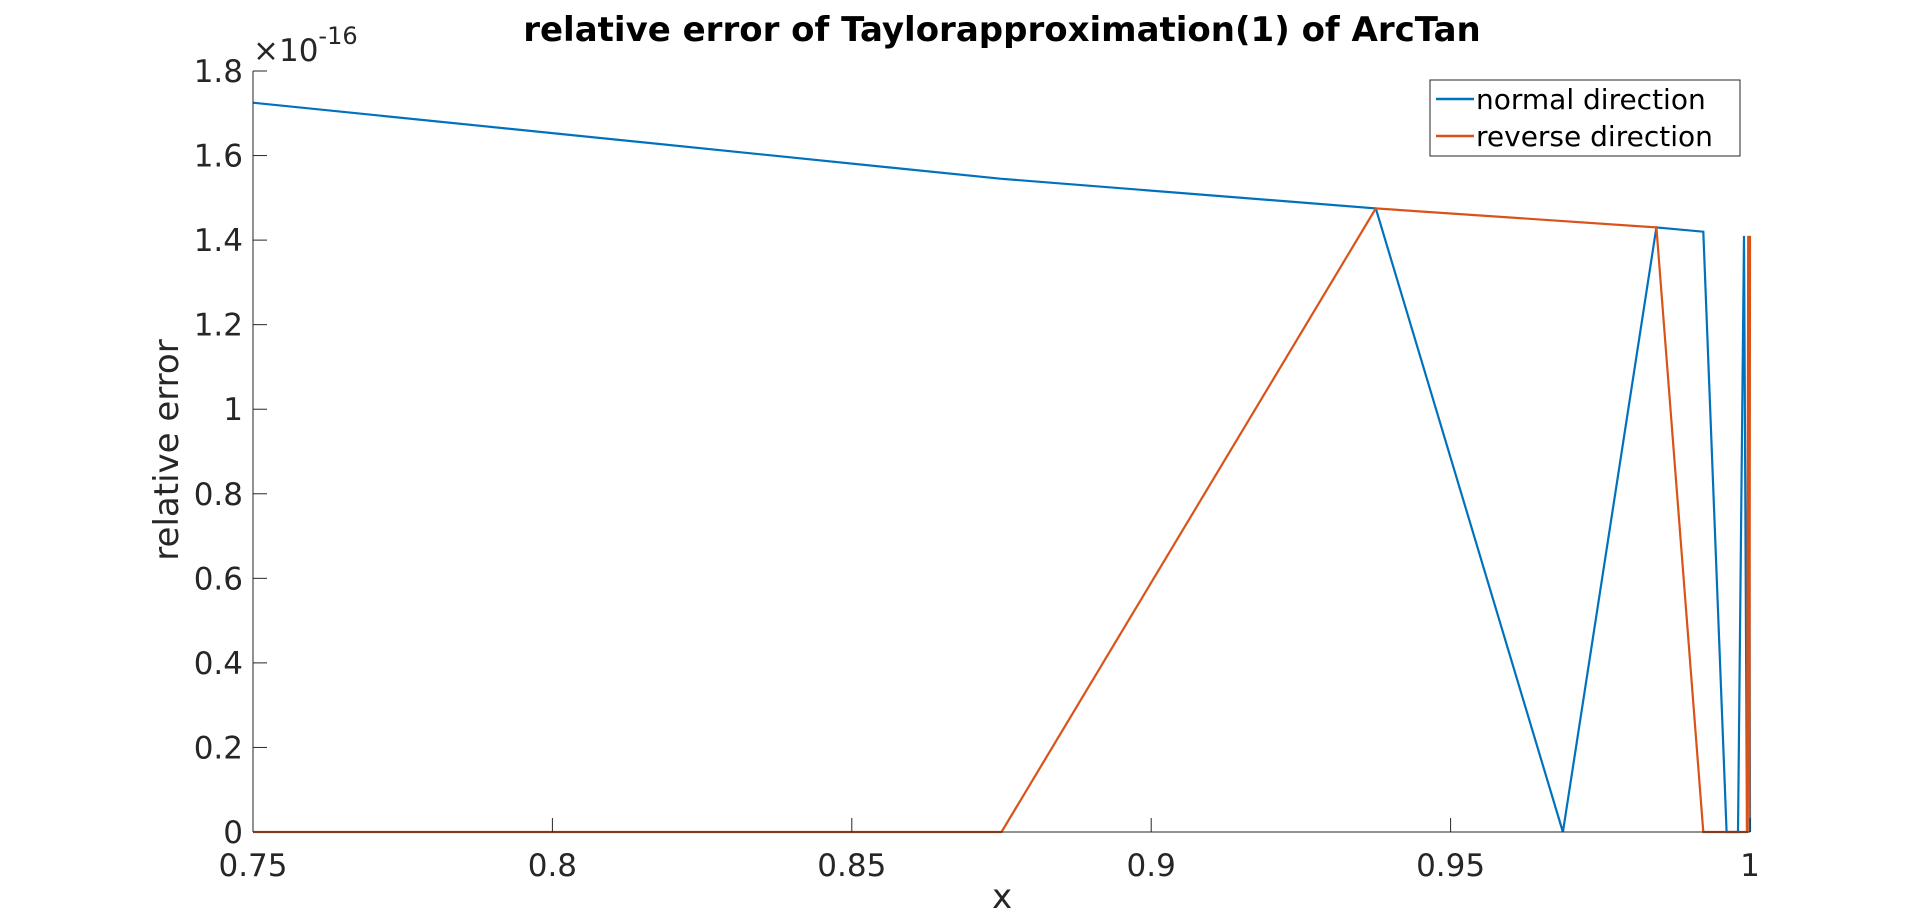  What do you see at coordinates (252, 866) in the screenshot?
I see `x-tick-label: 0.75` at bounding box center [252, 866].